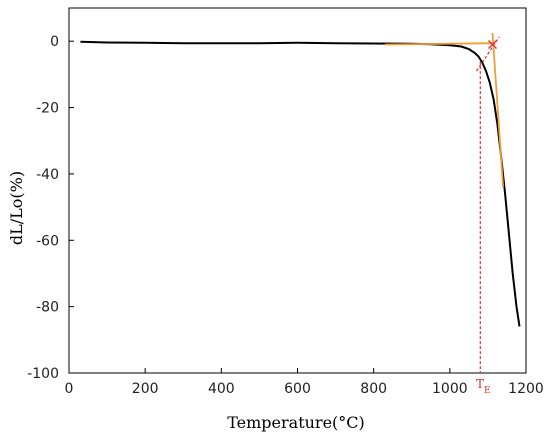  Describe the element at coordinates (69, 389) in the screenshot. I see `x-tick-label: 0` at that location.